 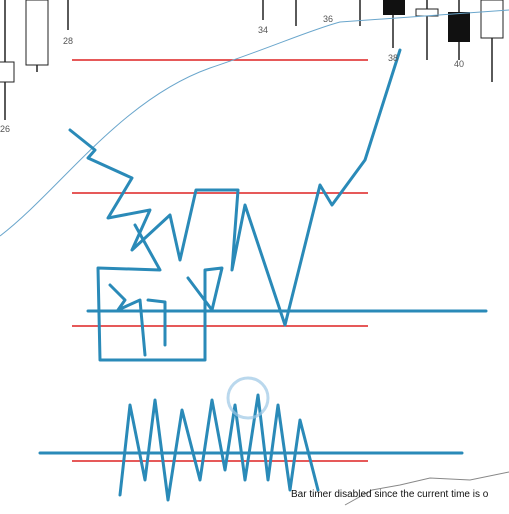 What do you see at coordinates (5, 129) in the screenshot?
I see `x-tick-label: 26` at bounding box center [5, 129].